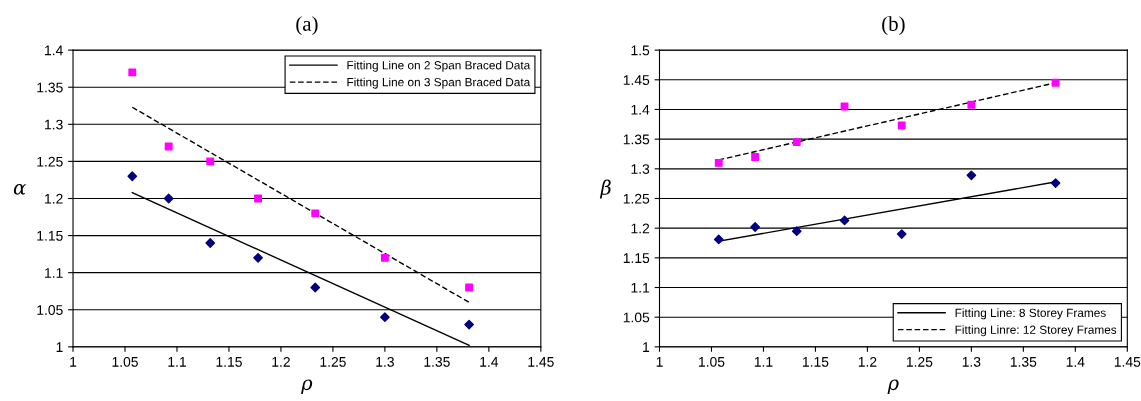 Image resolution: width=1141 pixels, height=401 pixels. Describe the element at coordinates (605, 189) in the screenshot. I see `y-axis-title: β` at that location.